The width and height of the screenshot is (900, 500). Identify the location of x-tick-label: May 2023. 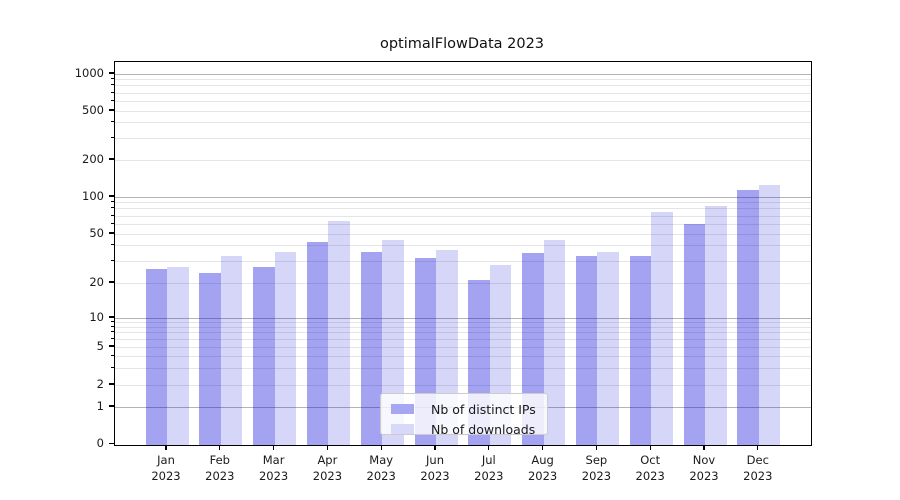
(381, 468).